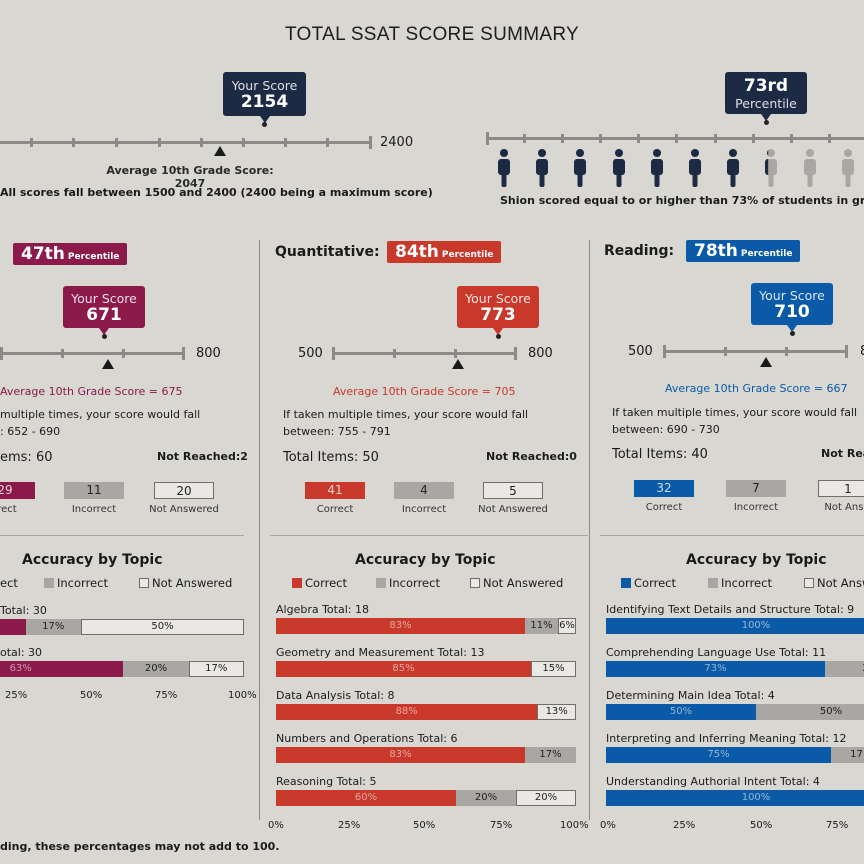 The width and height of the screenshot is (864, 864). Describe the element at coordinates (756, 388) in the screenshot. I see `average-score-text: Average 10th Grade Score = 667` at that location.